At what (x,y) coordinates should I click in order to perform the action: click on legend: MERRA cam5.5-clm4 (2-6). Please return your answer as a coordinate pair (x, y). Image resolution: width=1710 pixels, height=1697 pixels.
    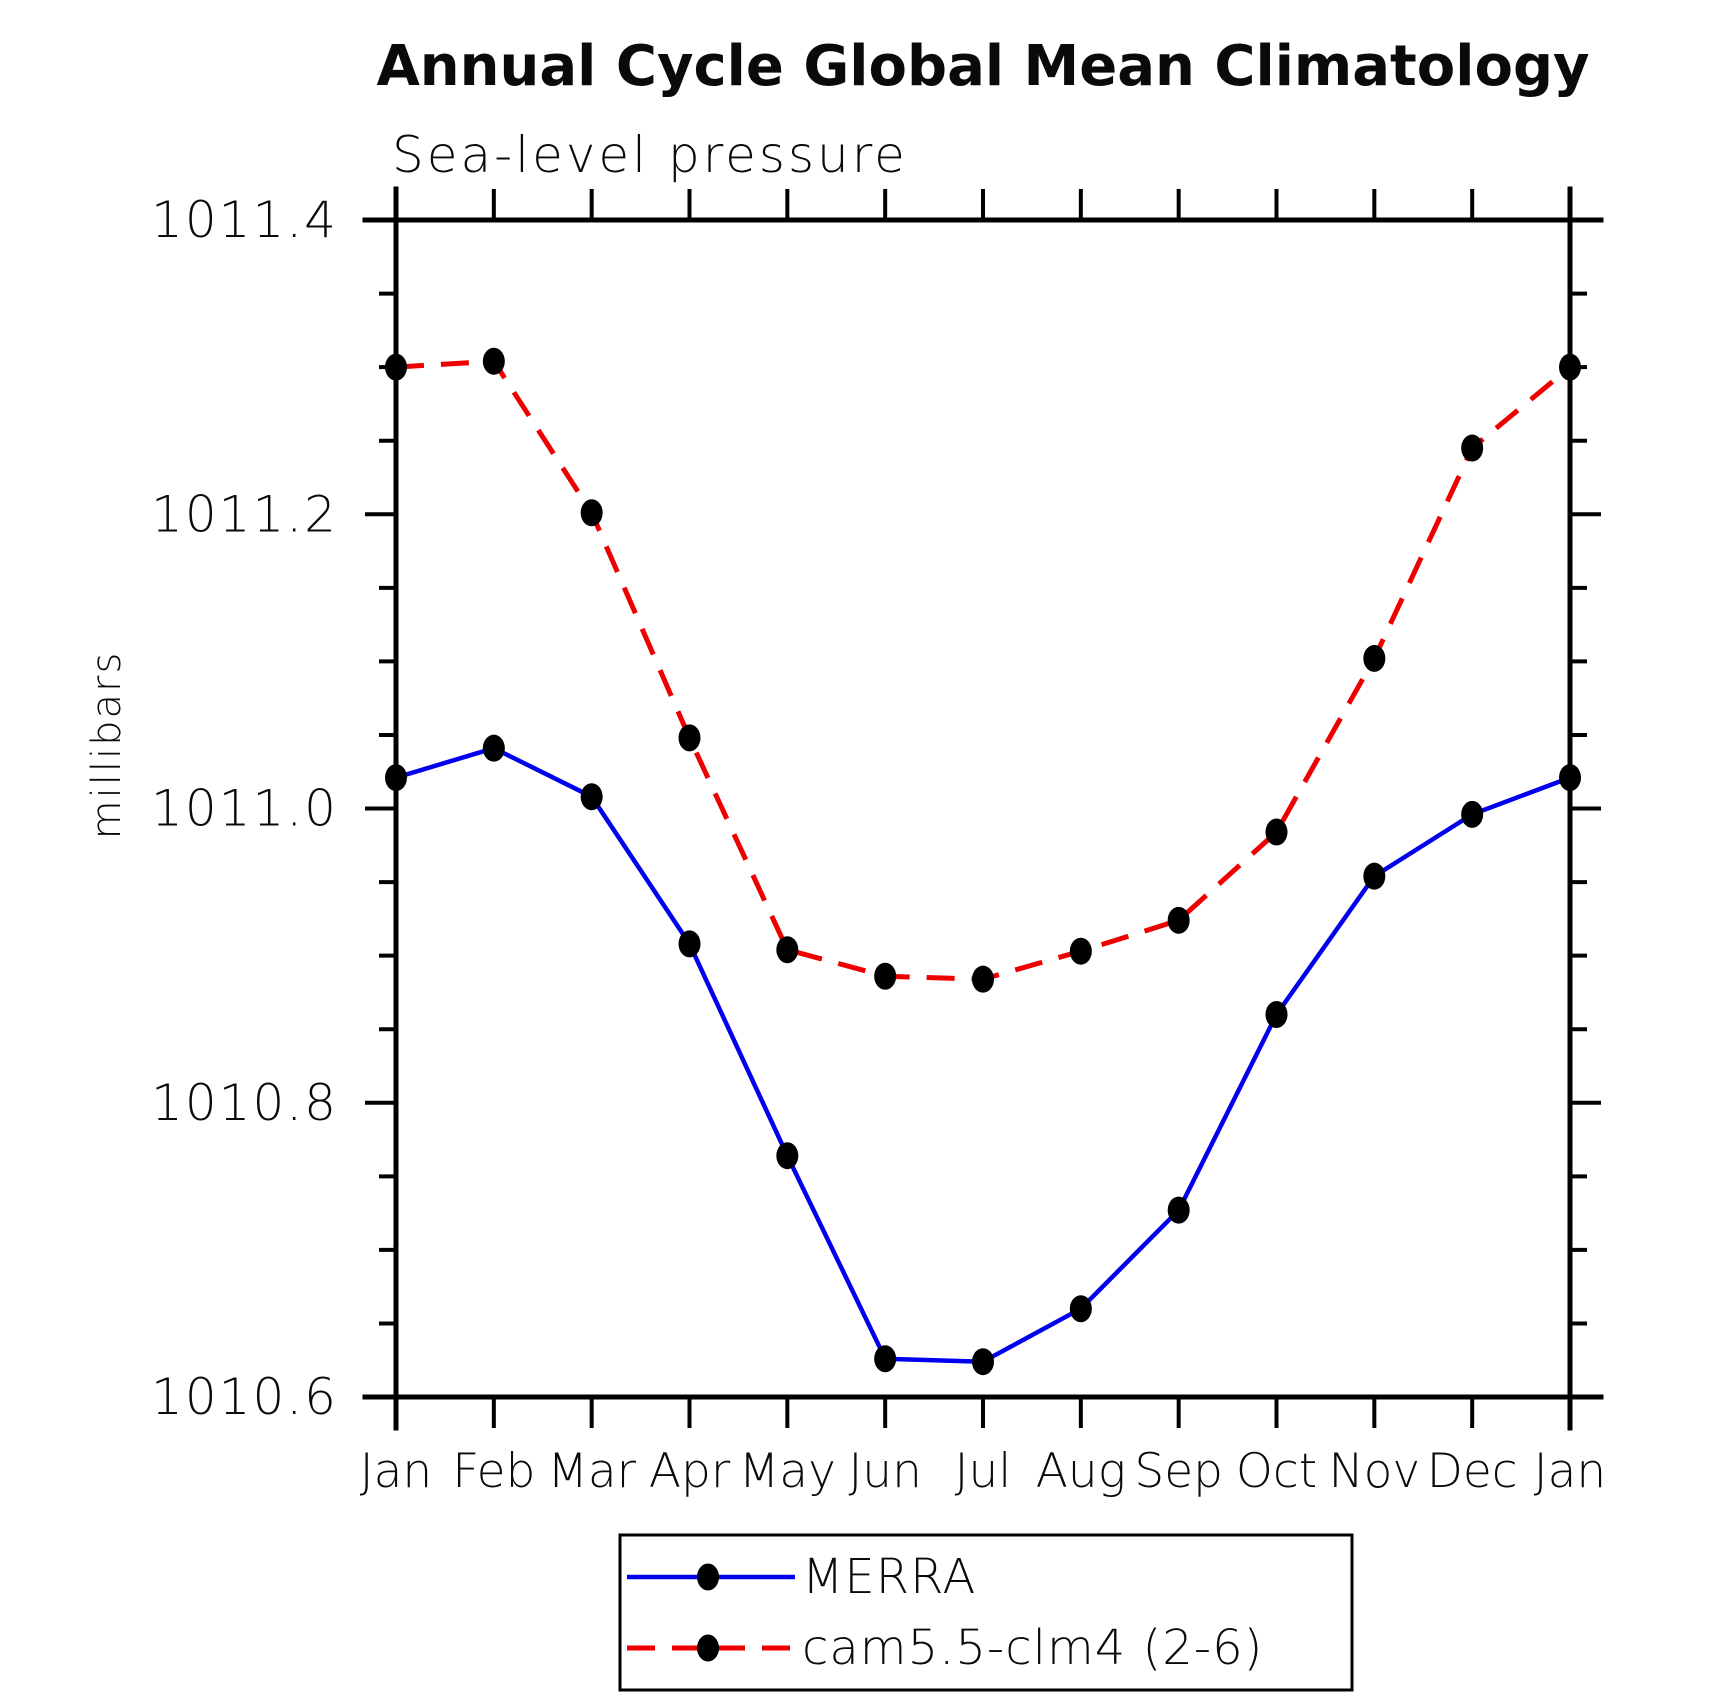
    Looking at the image, I should click on (986, 1612).